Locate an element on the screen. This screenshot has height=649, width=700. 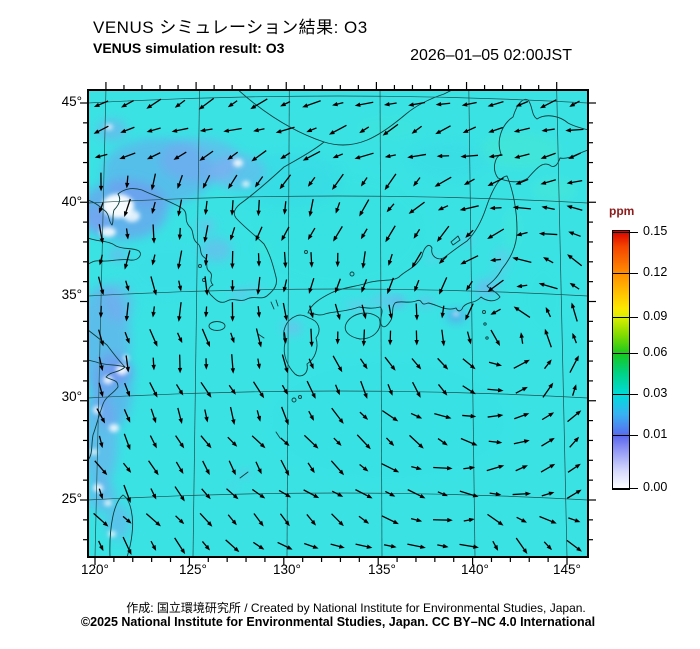
colorbar-tick-label: 0.06 is located at coordinates (655, 352).